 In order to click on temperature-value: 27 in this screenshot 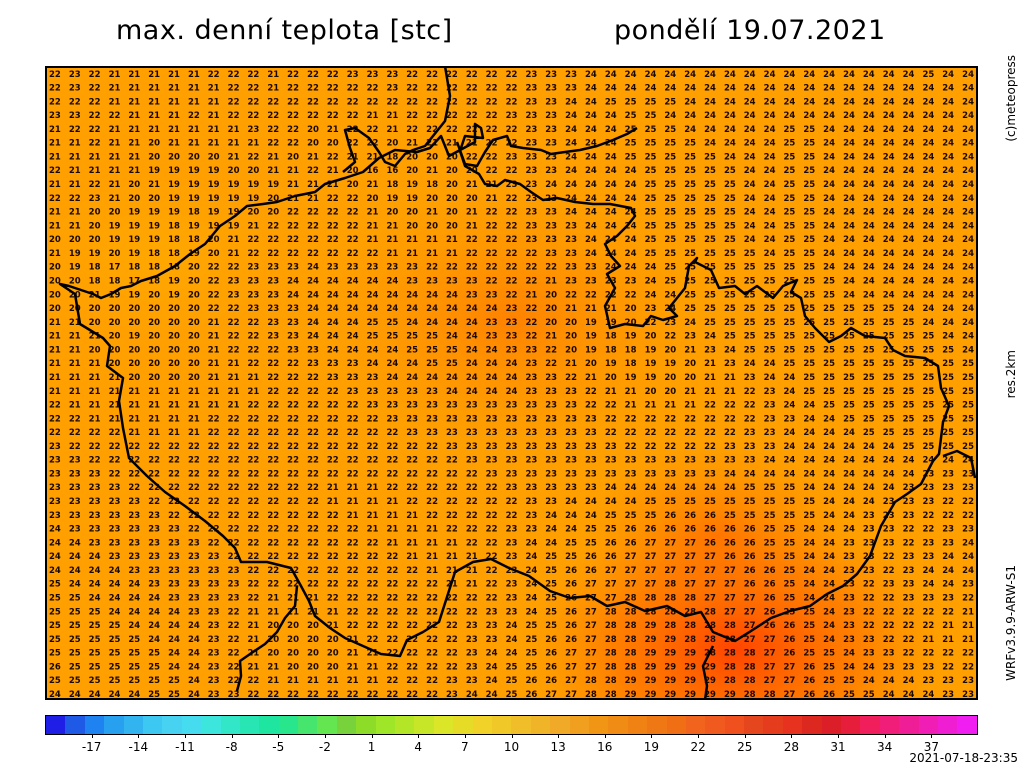, I will do `click(710, 571)`.